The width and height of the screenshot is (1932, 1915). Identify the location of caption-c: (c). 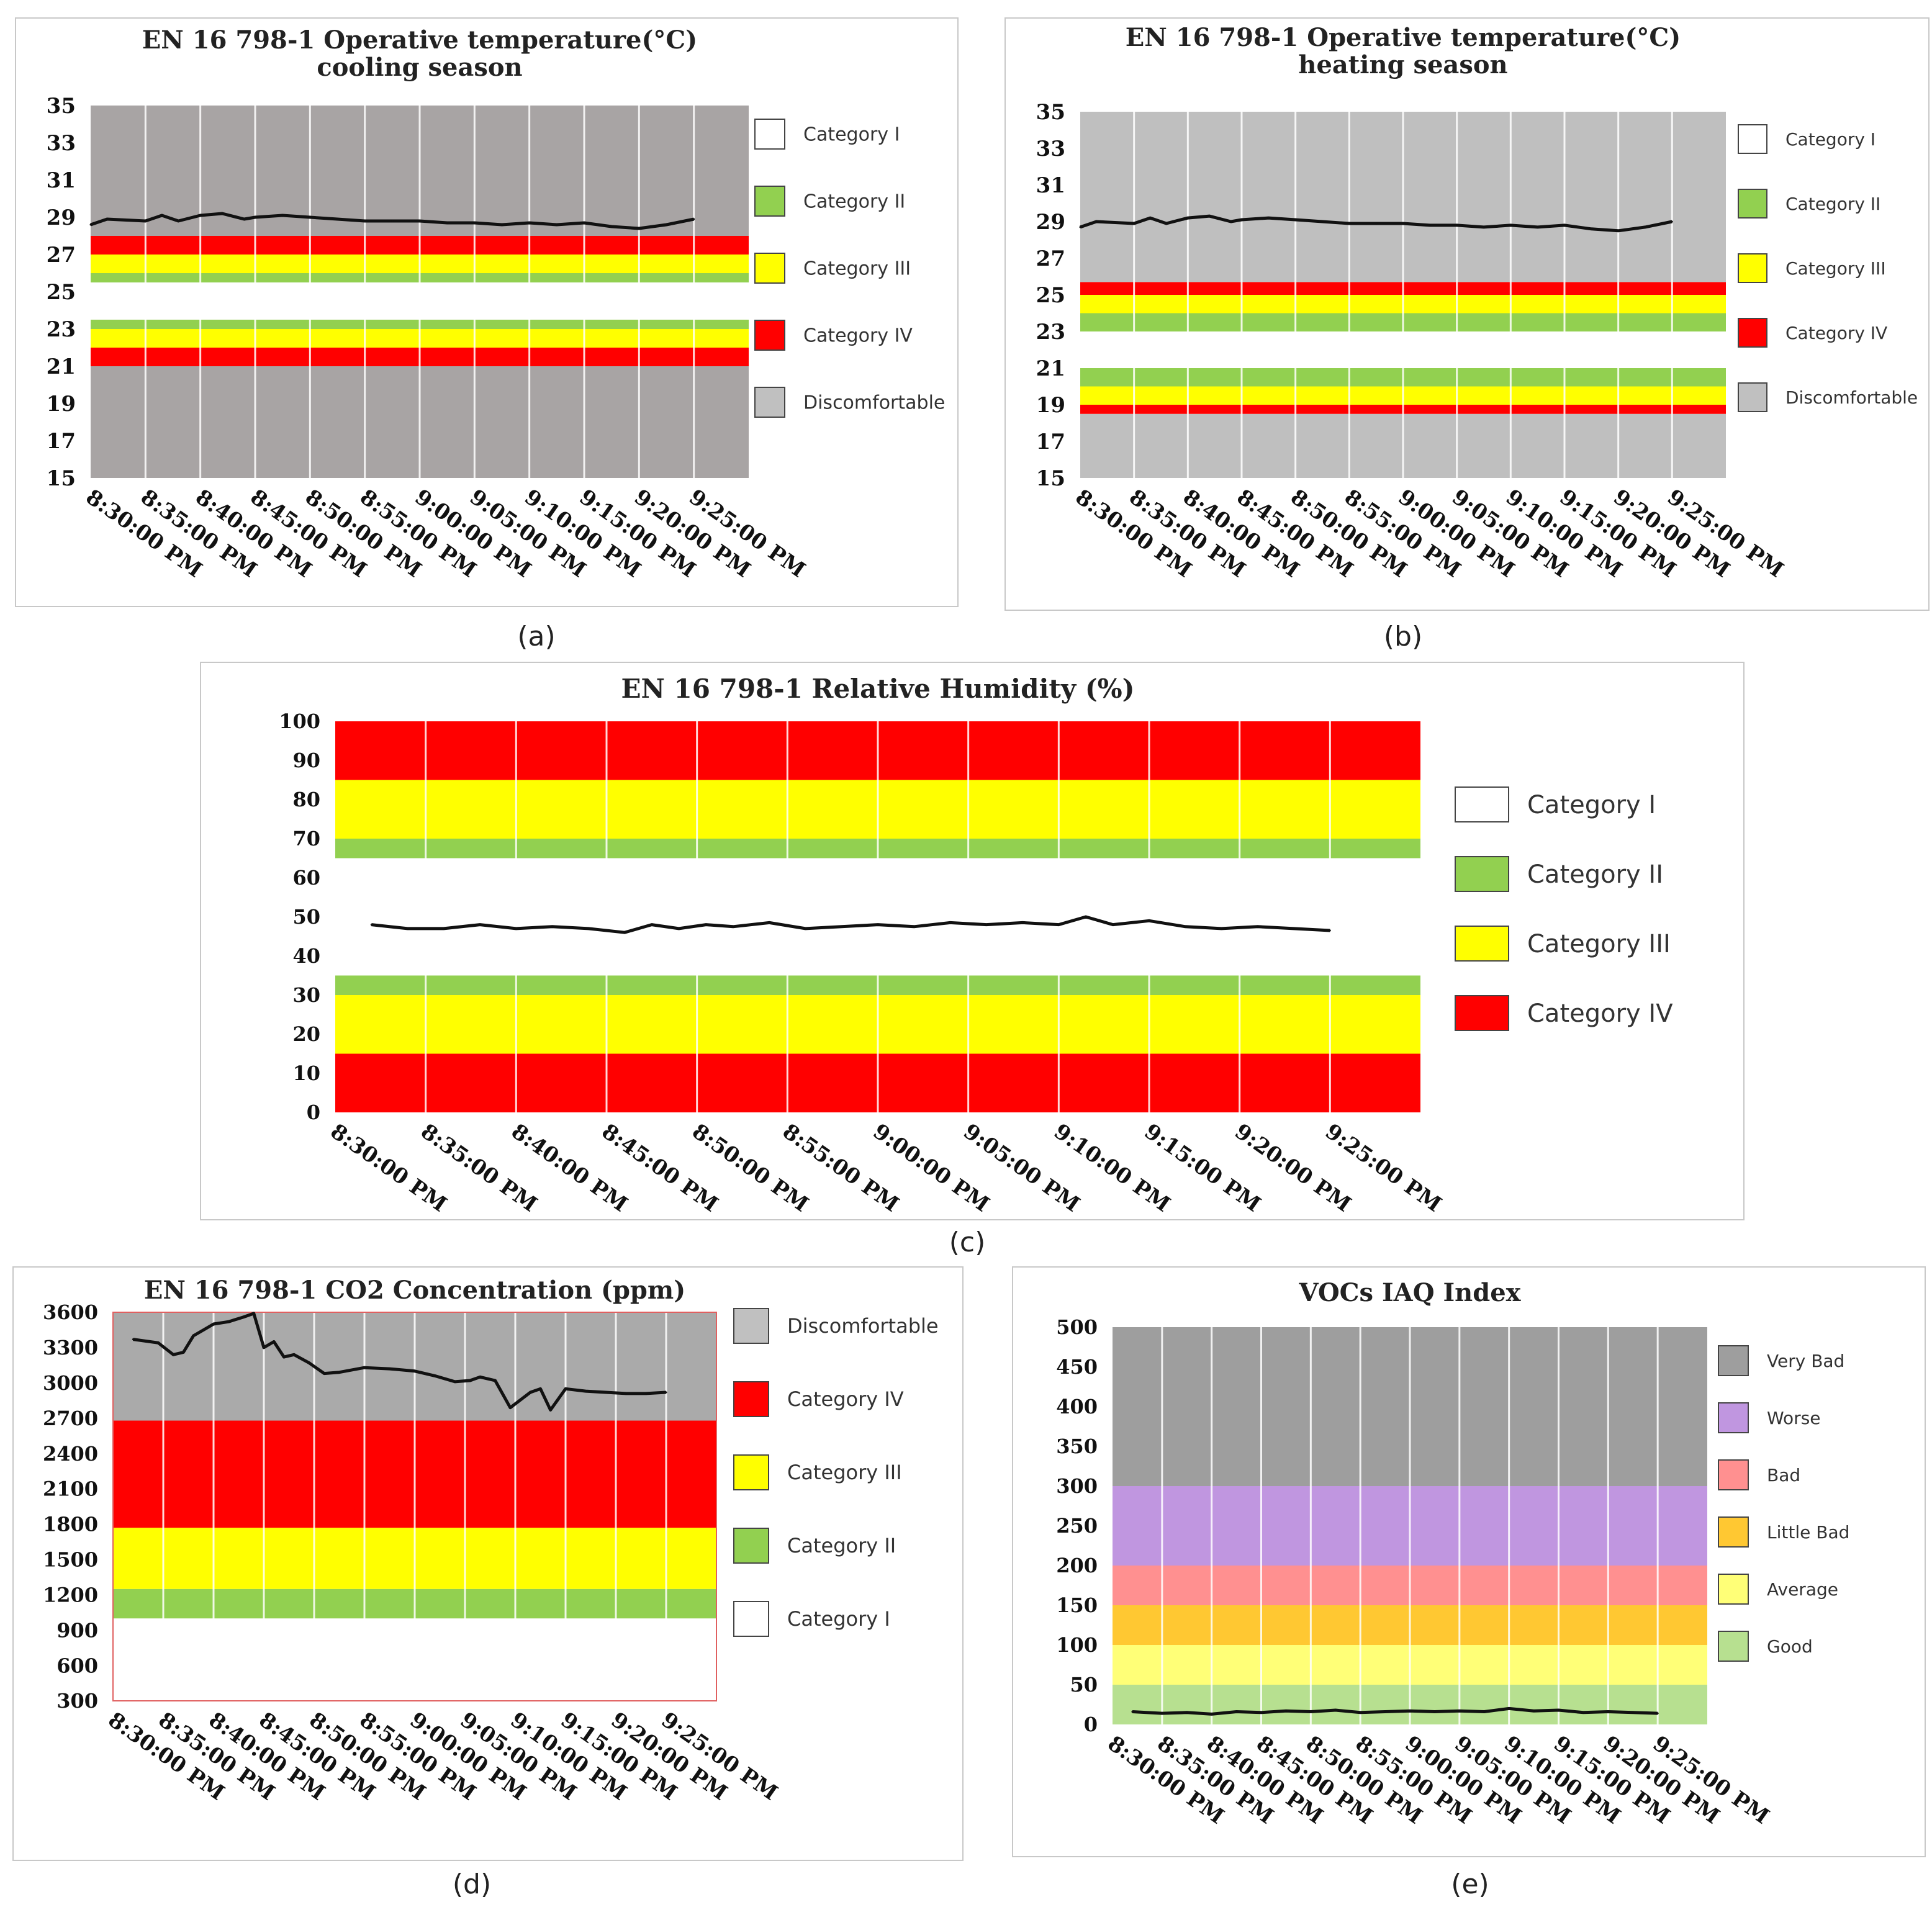
(967, 1242).